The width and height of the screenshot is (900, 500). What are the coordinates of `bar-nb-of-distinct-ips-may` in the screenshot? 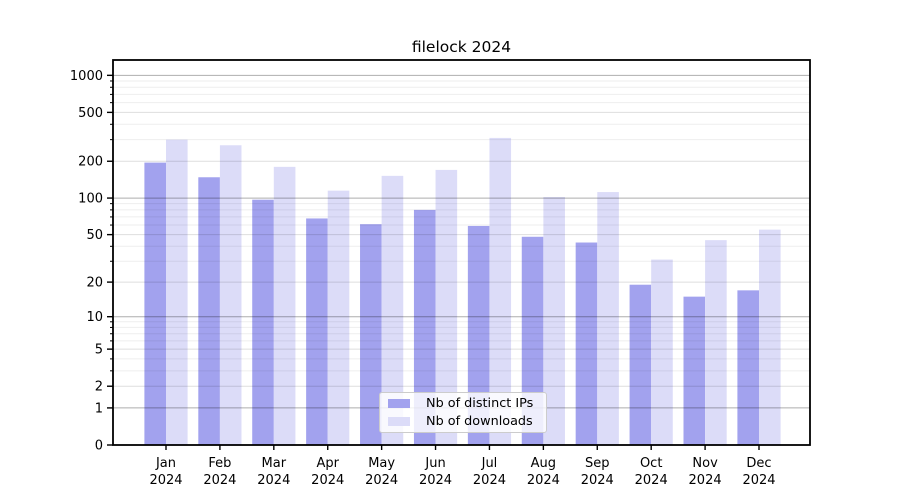 It's located at (371, 334).